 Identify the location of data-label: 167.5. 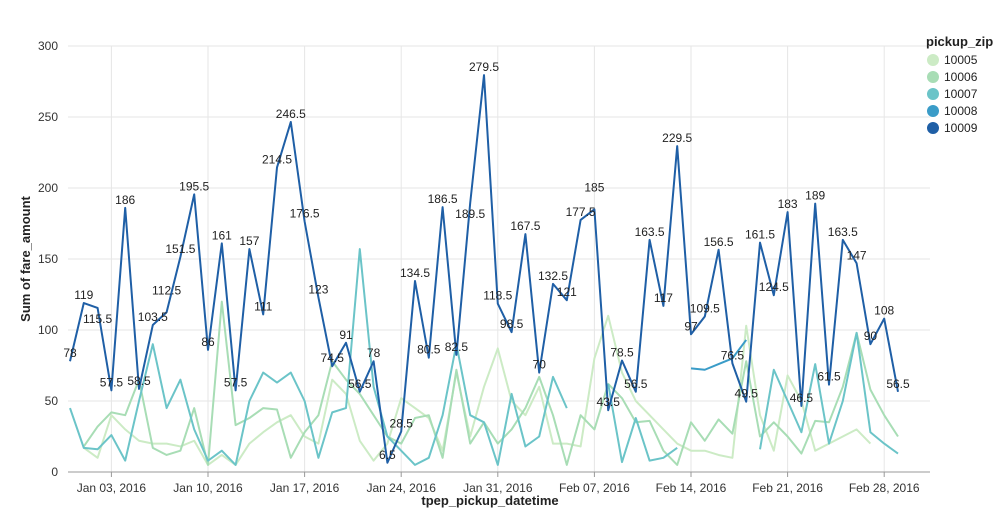
(525, 226).